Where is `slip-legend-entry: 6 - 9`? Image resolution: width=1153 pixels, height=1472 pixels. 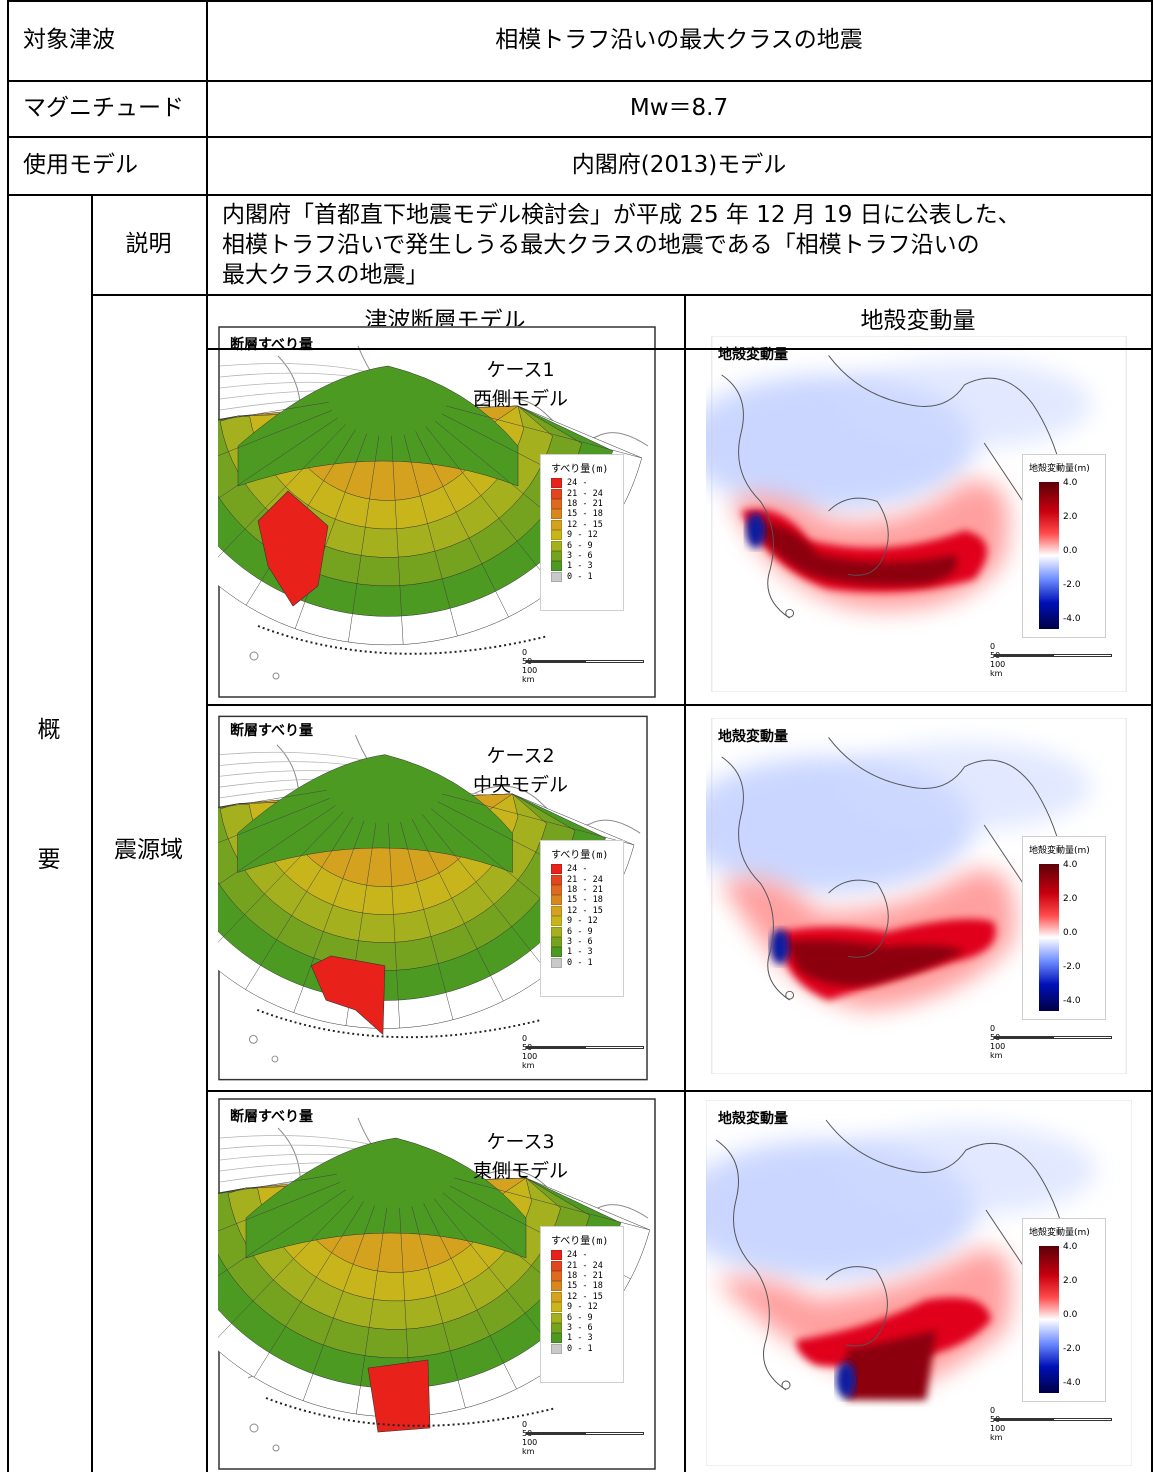
slip-legend-entry: 6 - 9 is located at coordinates (587, 1317).